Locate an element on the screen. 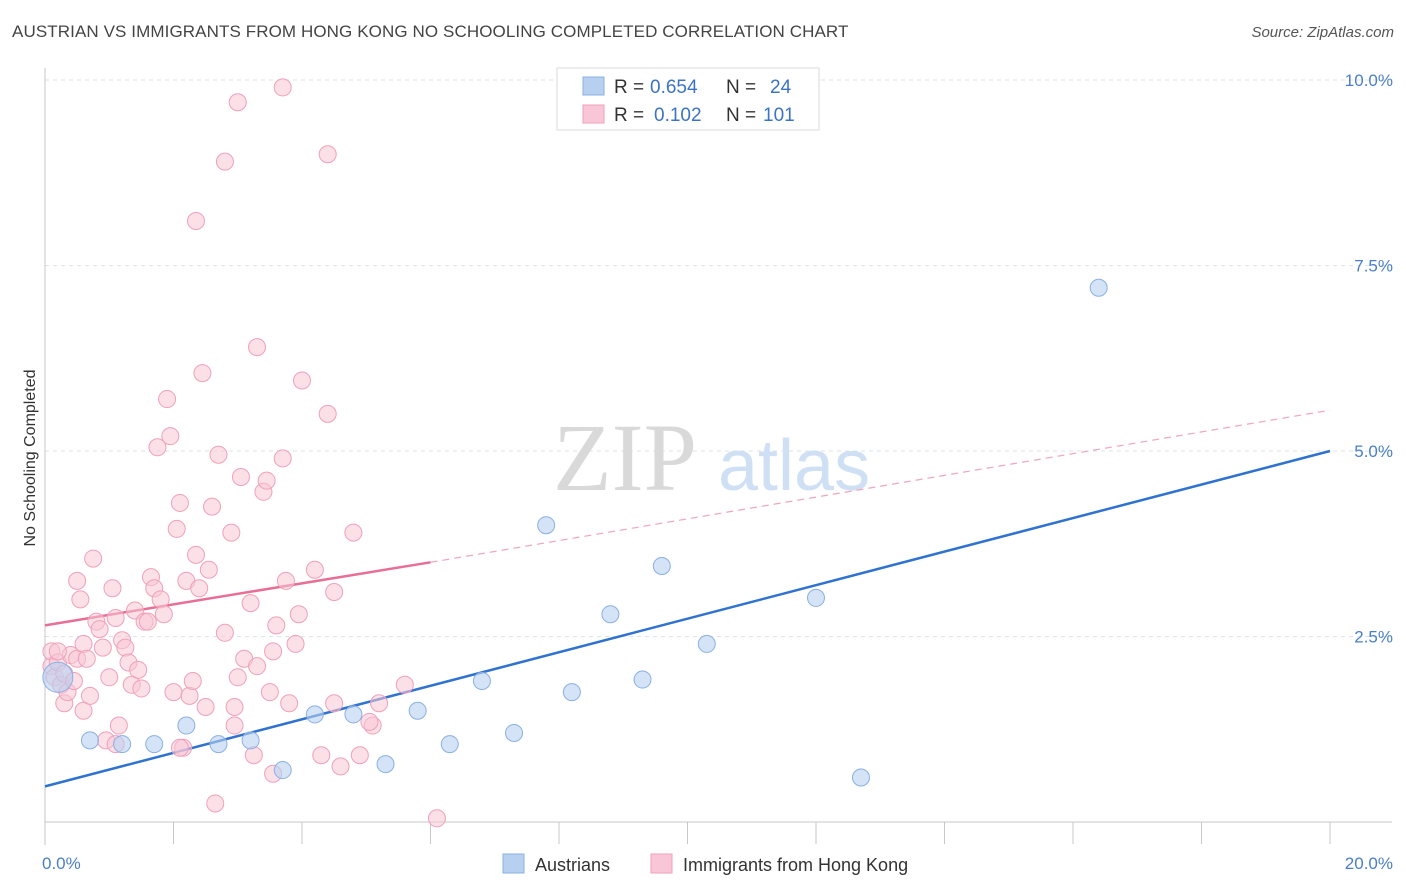  trend-line-hongkong-dashed is located at coordinates (880, 486).